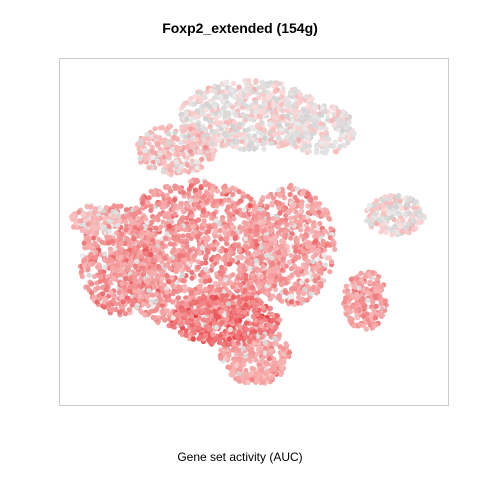 Image resolution: width=480 pixels, height=480 pixels. Describe the element at coordinates (240, 28) in the screenshot. I see `plot-title: Foxp2_extended (154g)` at that location.